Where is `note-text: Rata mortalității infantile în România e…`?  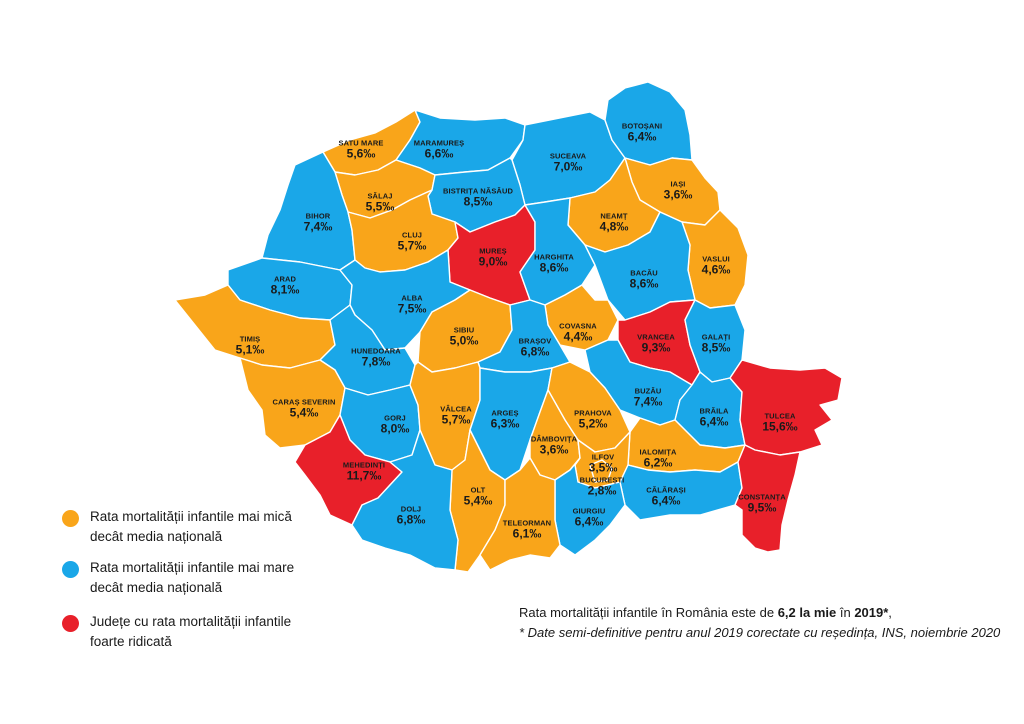 note-text: Rata mortalității infantile în România e… is located at coordinates (648, 612).